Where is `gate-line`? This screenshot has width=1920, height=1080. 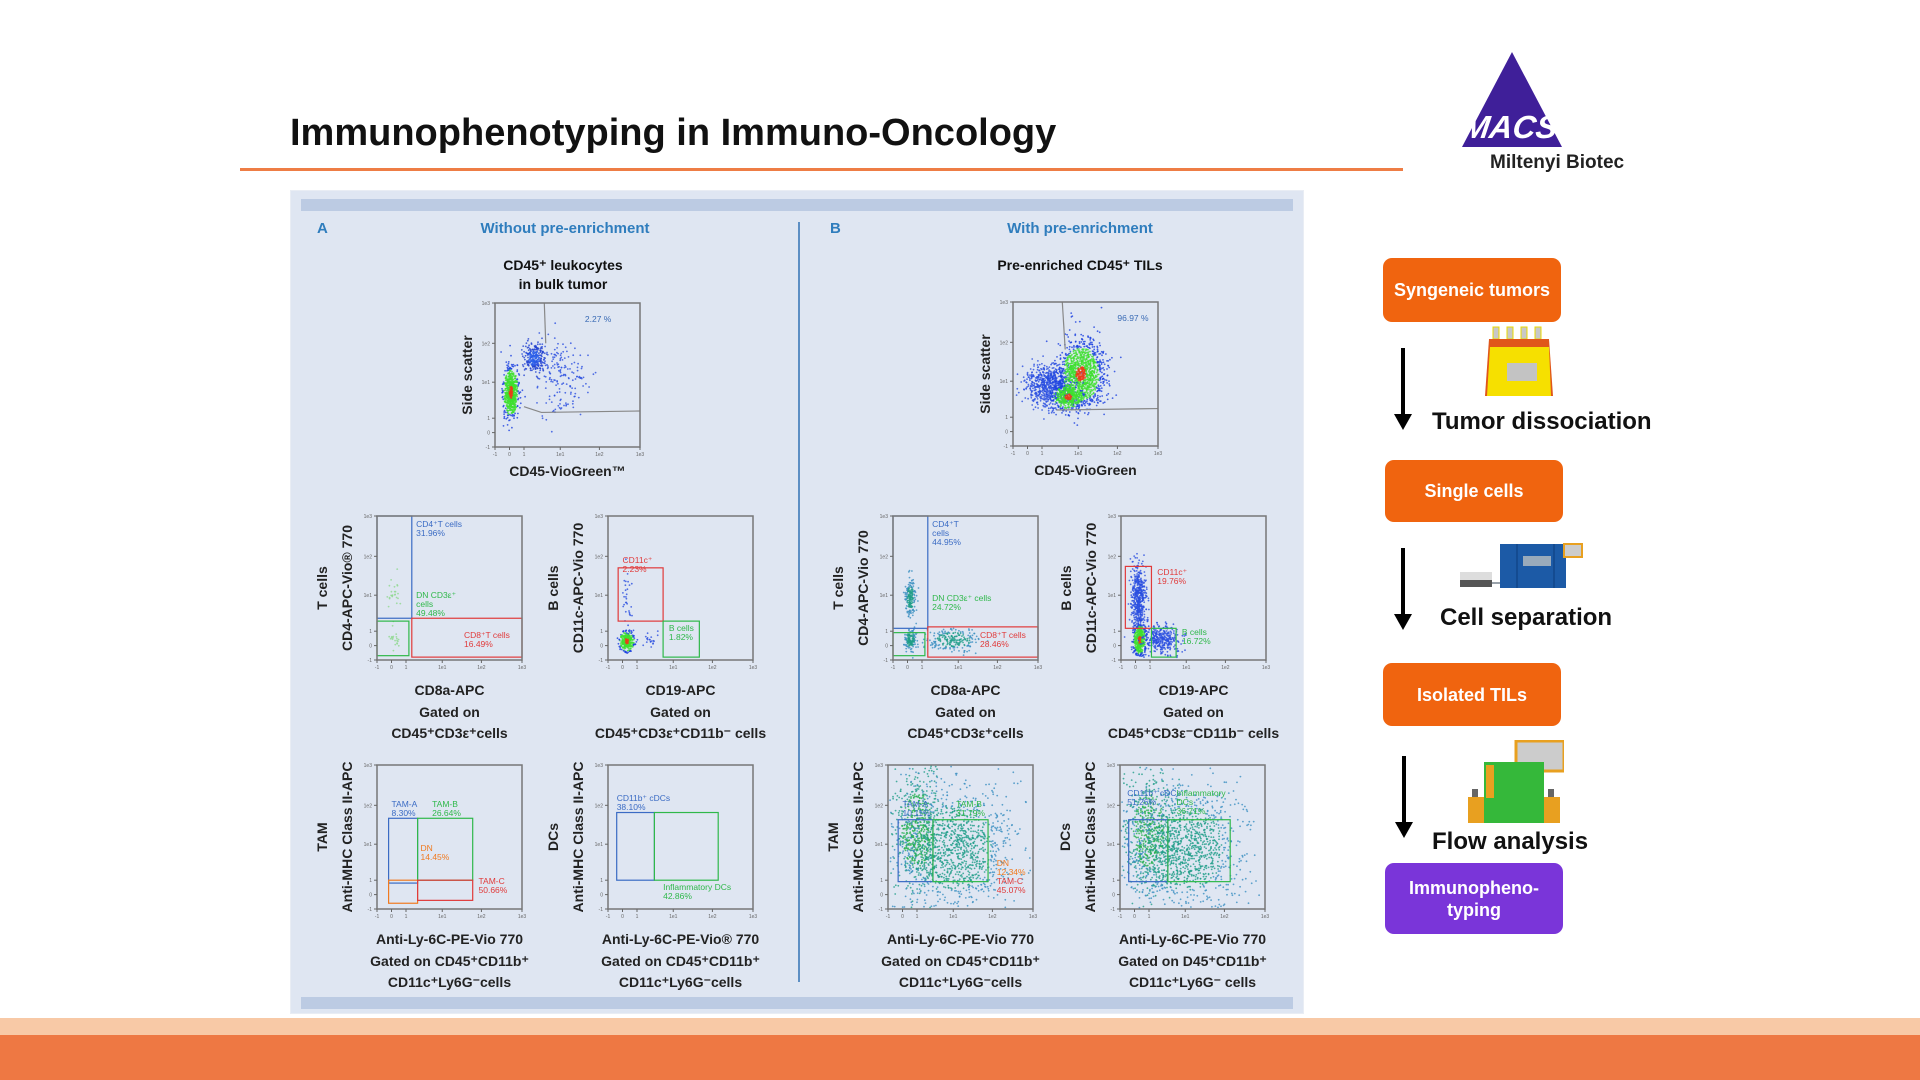
gate-line is located at coordinates (1107, 409).